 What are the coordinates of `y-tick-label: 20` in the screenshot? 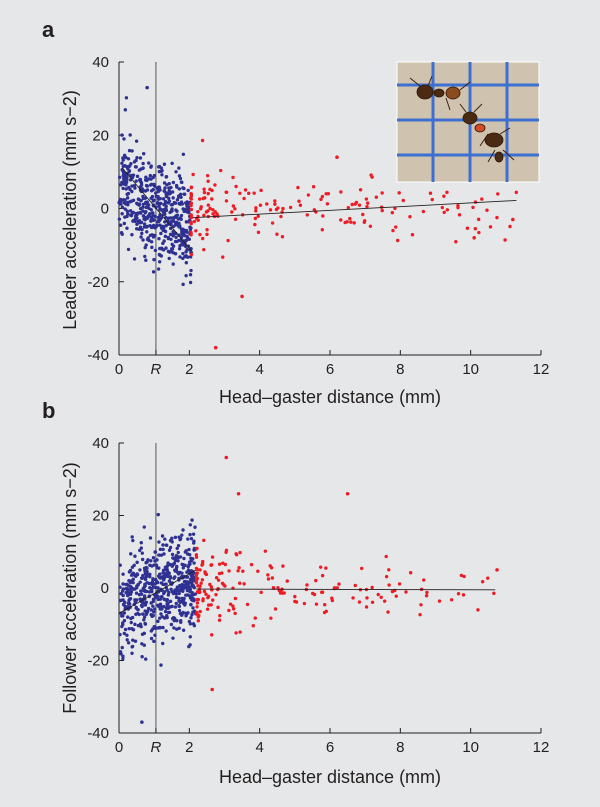 It's located at (100, 135).